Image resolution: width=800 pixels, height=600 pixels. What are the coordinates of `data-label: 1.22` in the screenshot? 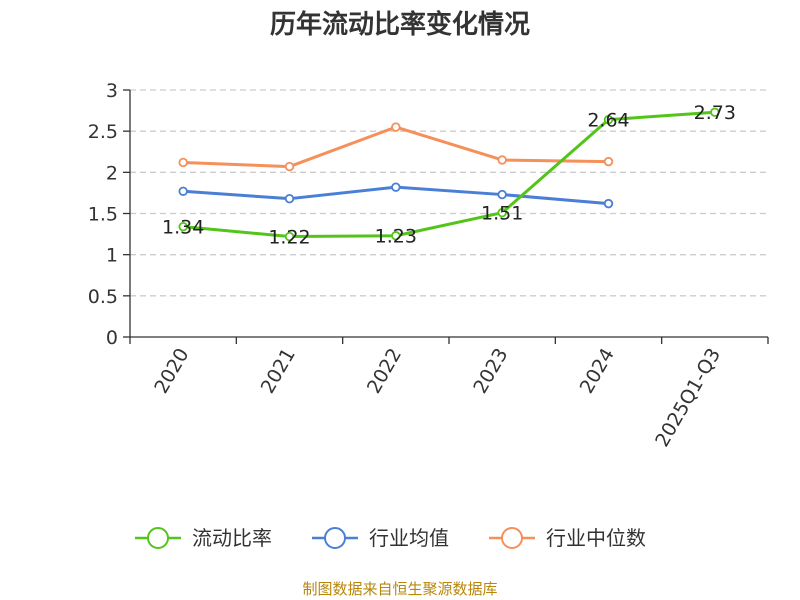 It's located at (289, 238).